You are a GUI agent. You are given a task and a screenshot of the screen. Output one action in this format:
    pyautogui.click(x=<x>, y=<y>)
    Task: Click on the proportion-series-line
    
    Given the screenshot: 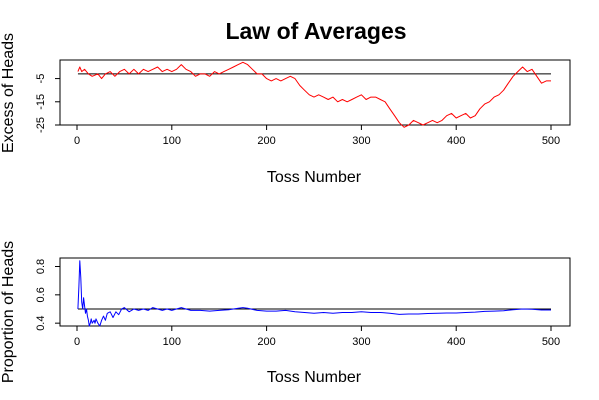 What is the action you would take?
    pyautogui.click(x=314, y=293)
    